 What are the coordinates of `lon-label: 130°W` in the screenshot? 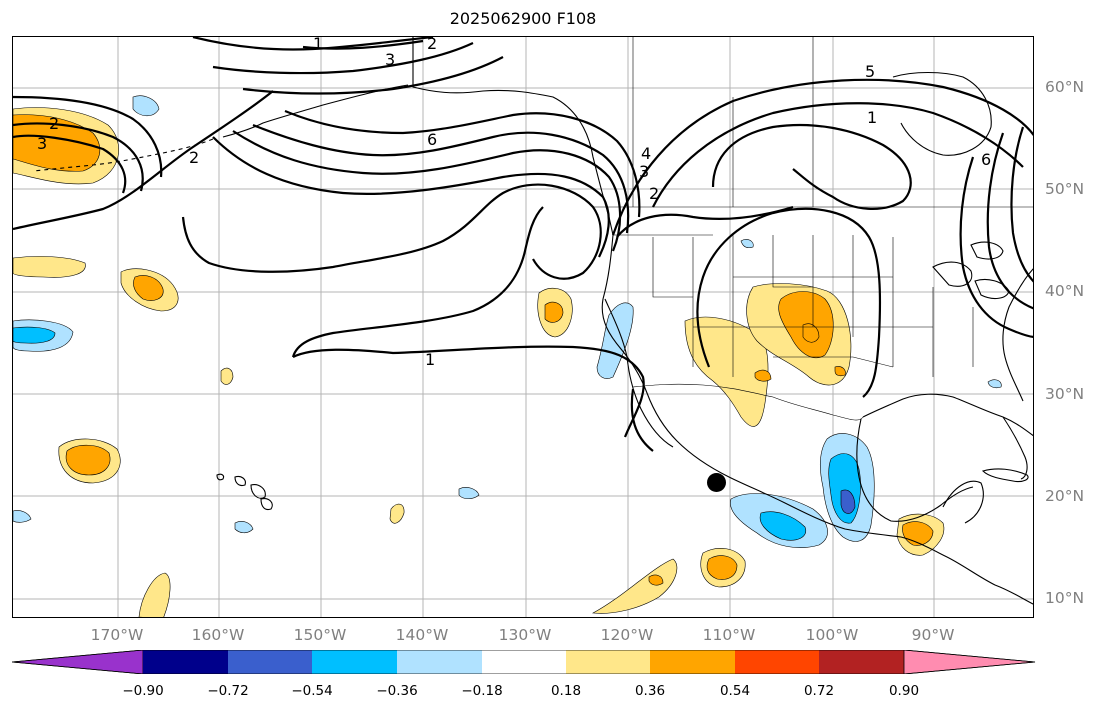 It's located at (525, 635).